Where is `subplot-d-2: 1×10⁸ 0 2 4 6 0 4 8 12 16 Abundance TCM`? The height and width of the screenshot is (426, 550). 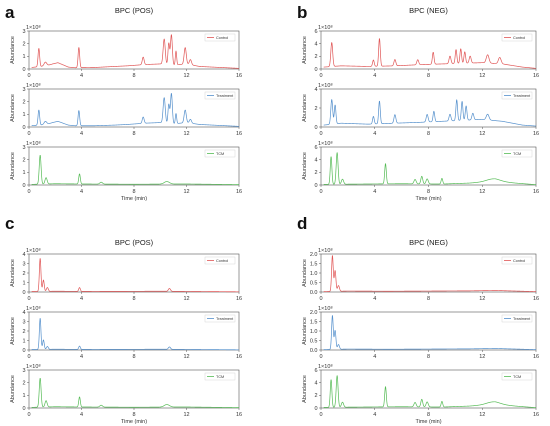 subplot-d-2: 1×10⁸ 0 2 4 6 0 4 8 12 16 Abundance TCM is located at coordinates (420, 390).